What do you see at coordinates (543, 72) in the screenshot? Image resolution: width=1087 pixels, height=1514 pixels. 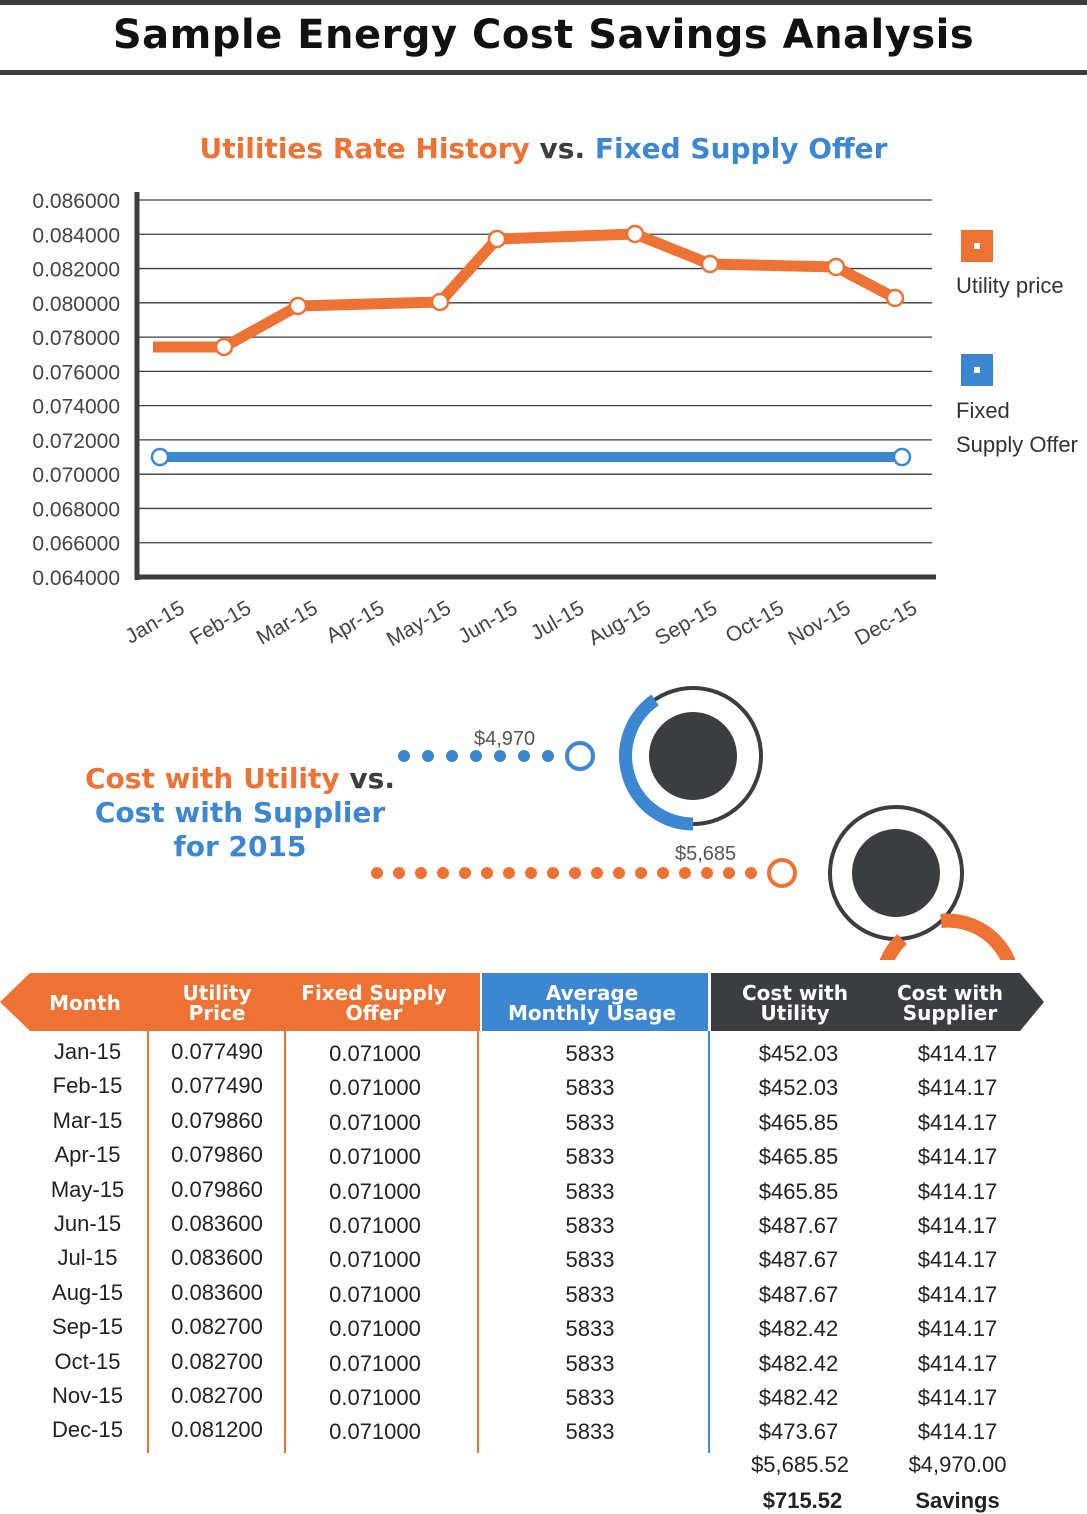 I see `header-bottom-rule` at bounding box center [543, 72].